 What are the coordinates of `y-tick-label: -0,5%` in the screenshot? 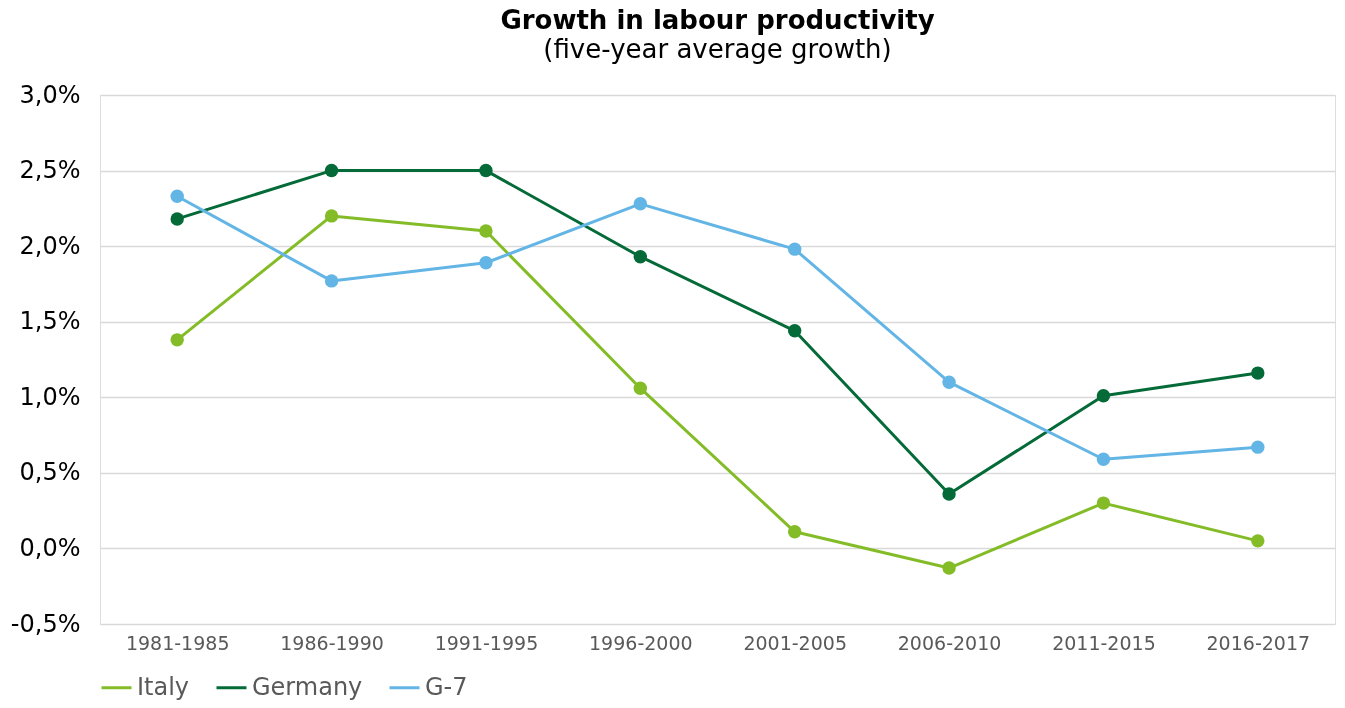 It's located at (45, 623).